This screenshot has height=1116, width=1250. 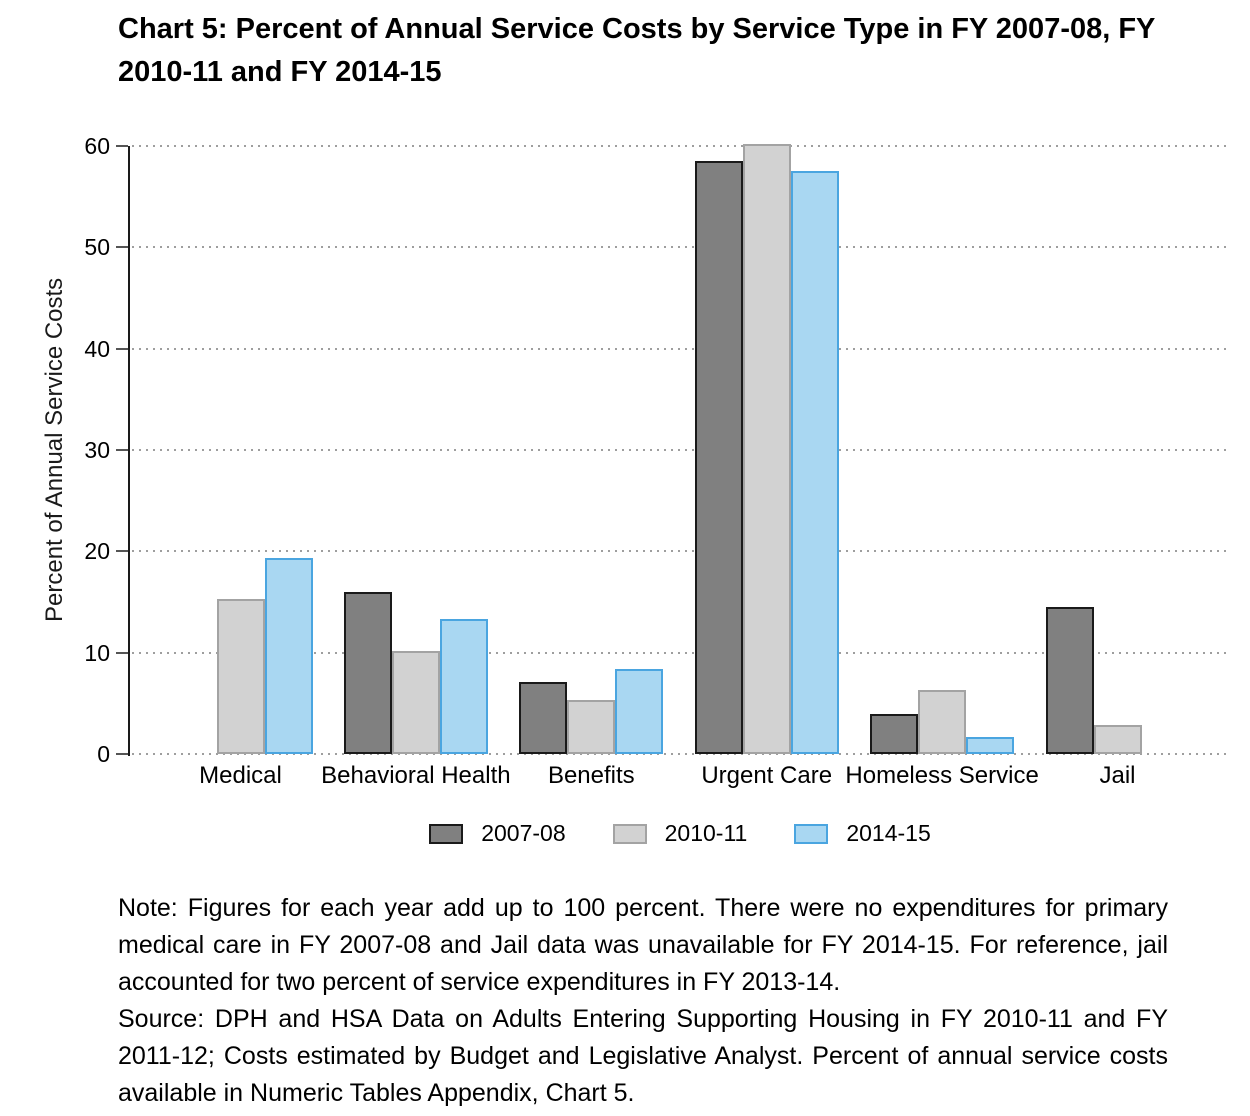 What do you see at coordinates (942, 775) in the screenshot?
I see `x-category-label: Homeless Service` at bounding box center [942, 775].